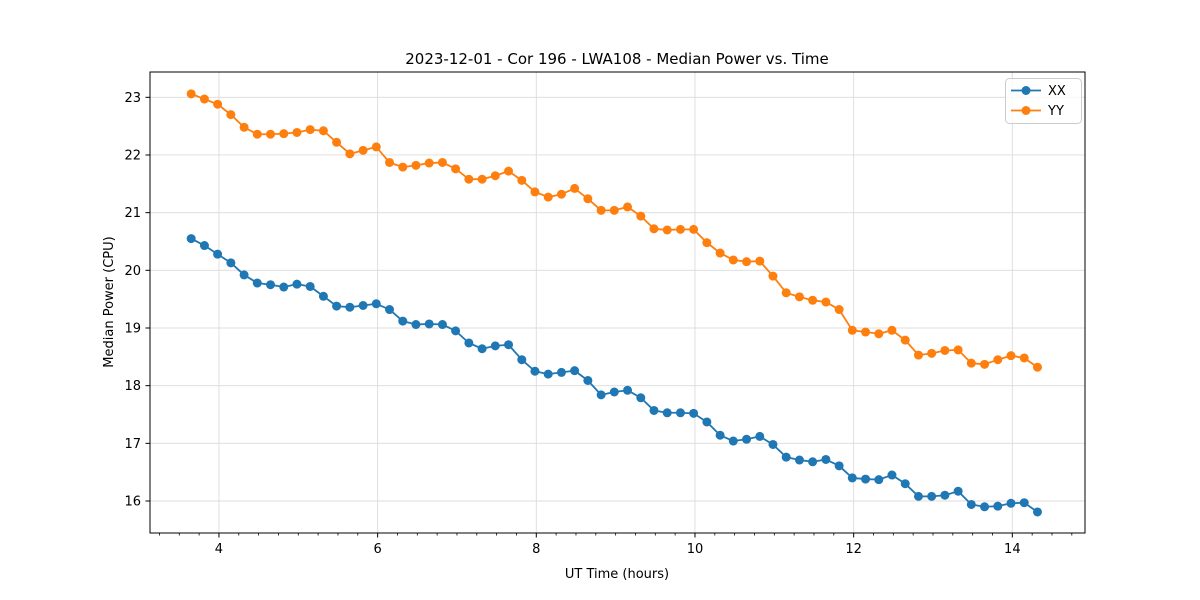 The image size is (1200, 600). Describe the element at coordinates (1026, 110) in the screenshot. I see `legend-marker-icon-yy` at that location.